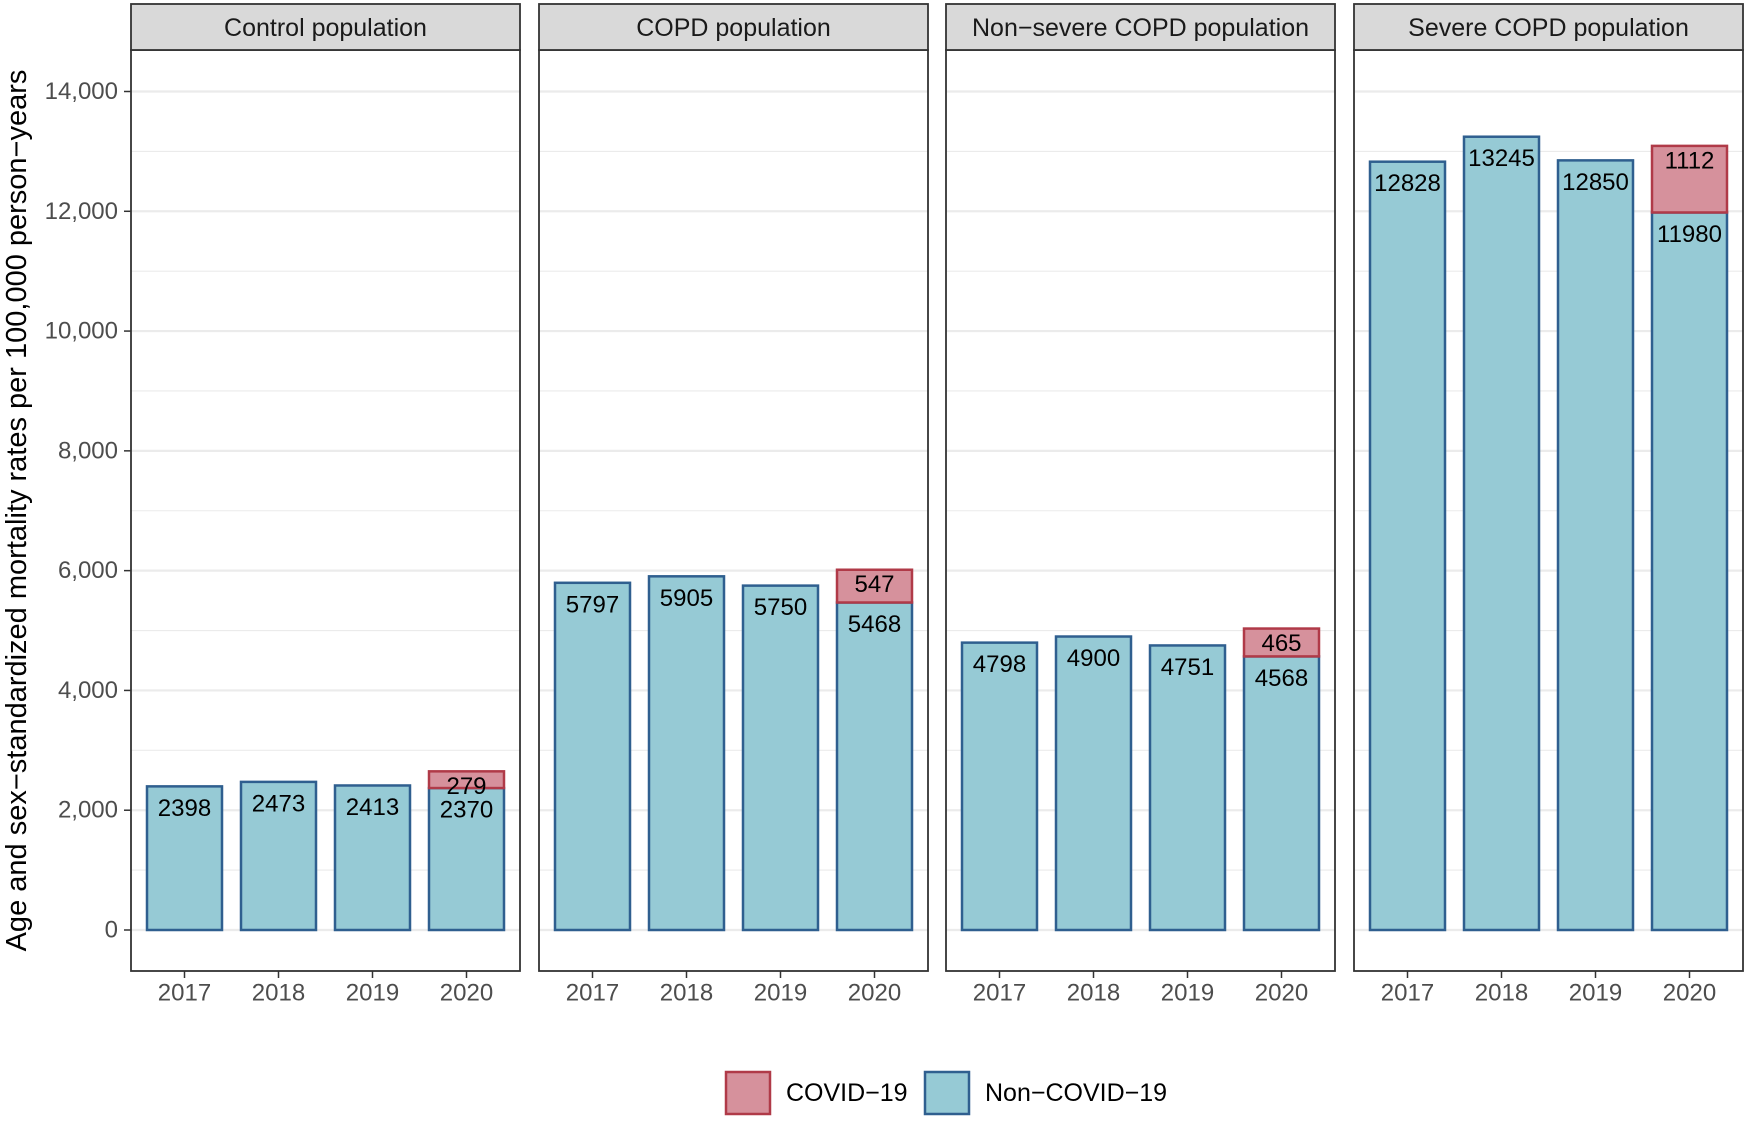 The width and height of the screenshot is (1748, 1141). Describe the element at coordinates (466, 786) in the screenshot. I see `data-label-covid: 279` at that location.